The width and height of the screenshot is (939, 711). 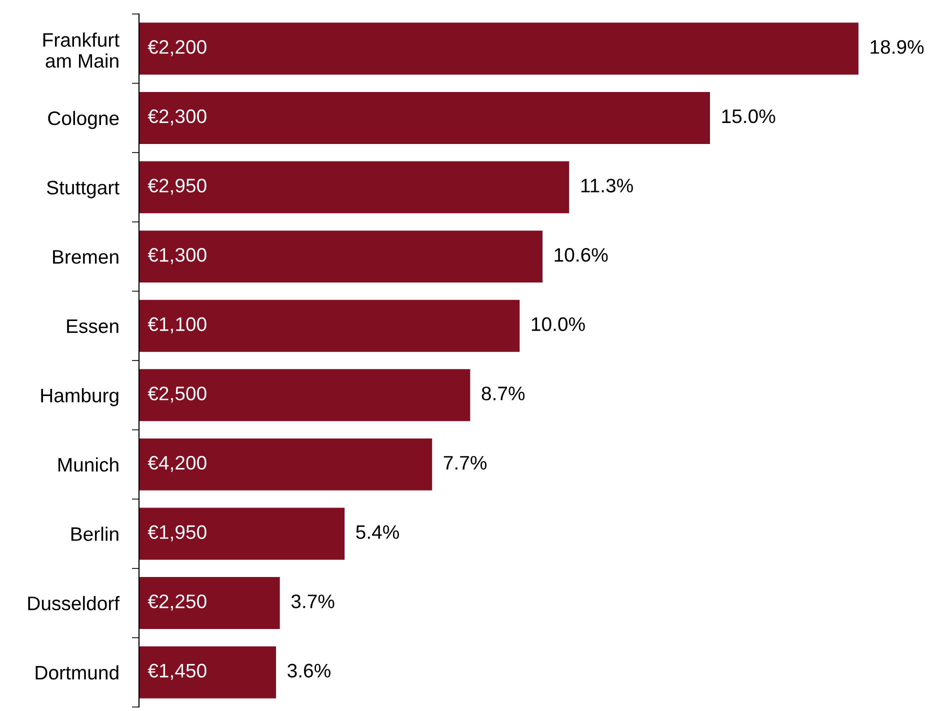 What do you see at coordinates (465, 463) in the screenshot?
I see `data-label: 7.7%` at bounding box center [465, 463].